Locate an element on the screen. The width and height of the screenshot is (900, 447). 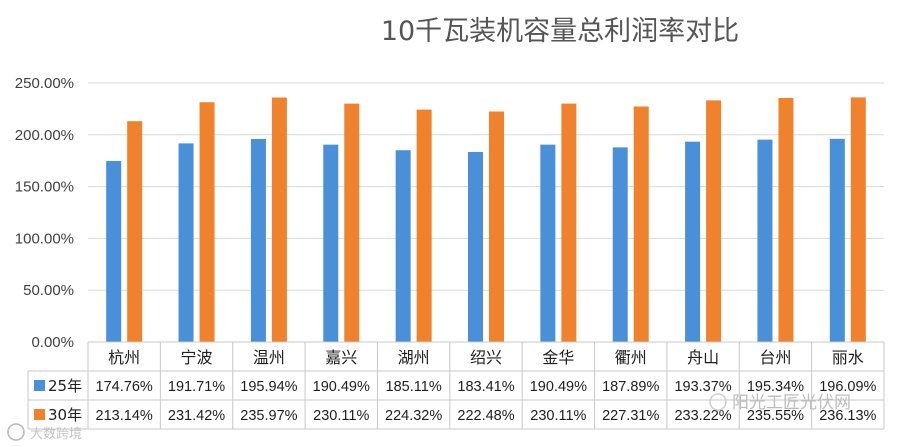
data-label: 235.55% is located at coordinates (775, 416).